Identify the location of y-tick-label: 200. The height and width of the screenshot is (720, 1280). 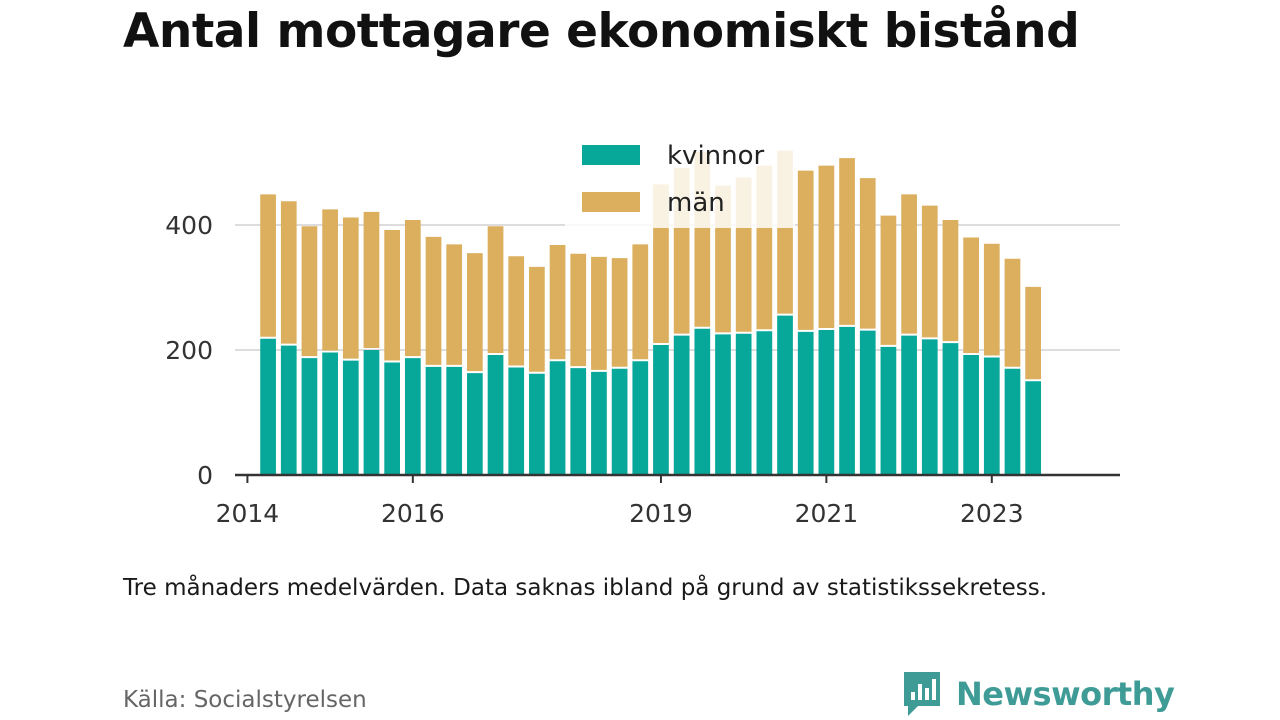
(189, 350).